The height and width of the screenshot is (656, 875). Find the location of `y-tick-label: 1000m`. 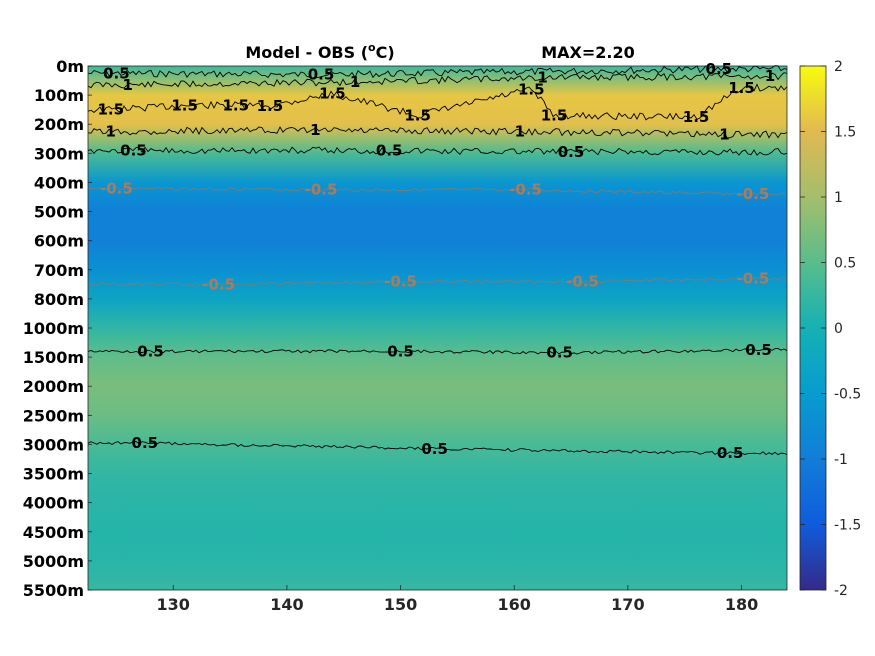

y-tick-label: 1000m is located at coordinates (53, 328).